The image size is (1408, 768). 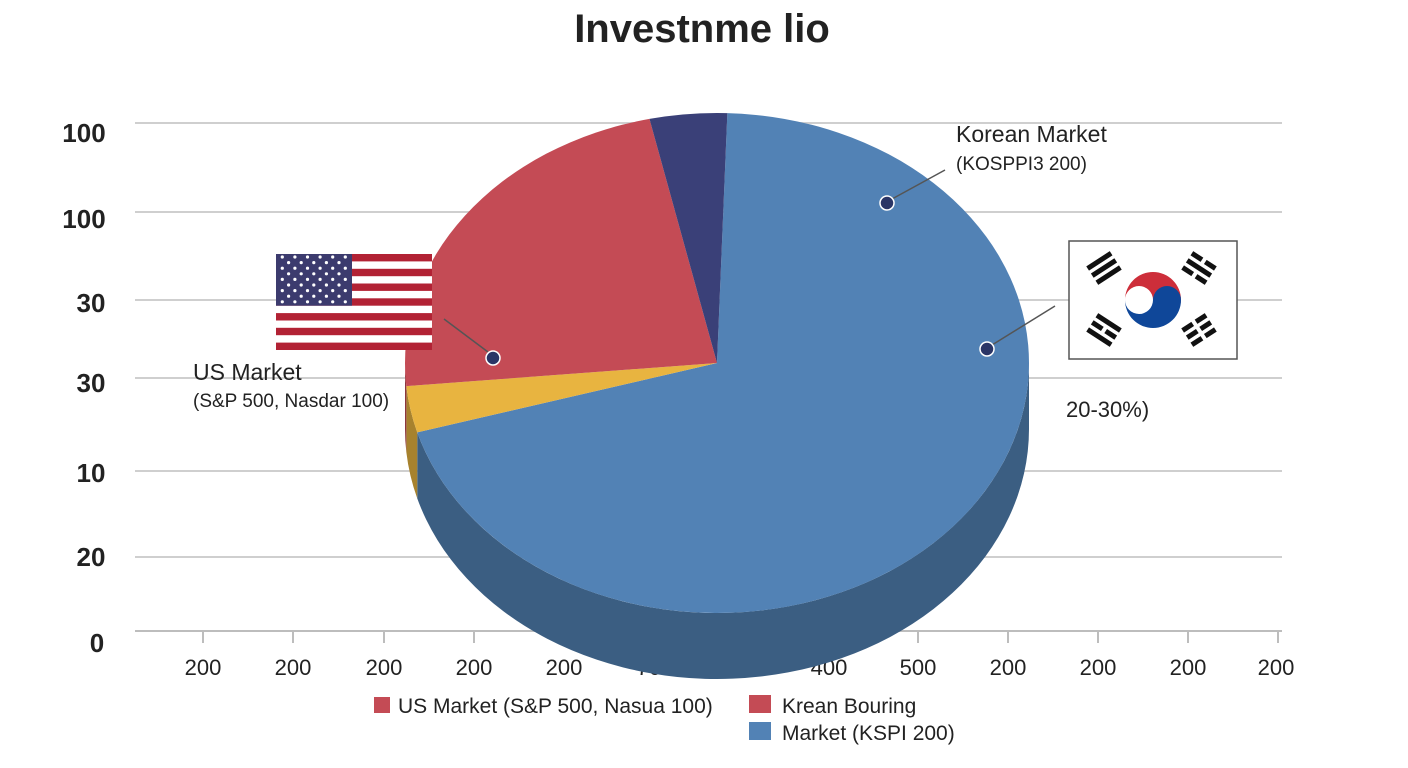 What do you see at coordinates (987, 349) in the screenshot?
I see `kr-flag-marker-dot` at bounding box center [987, 349].